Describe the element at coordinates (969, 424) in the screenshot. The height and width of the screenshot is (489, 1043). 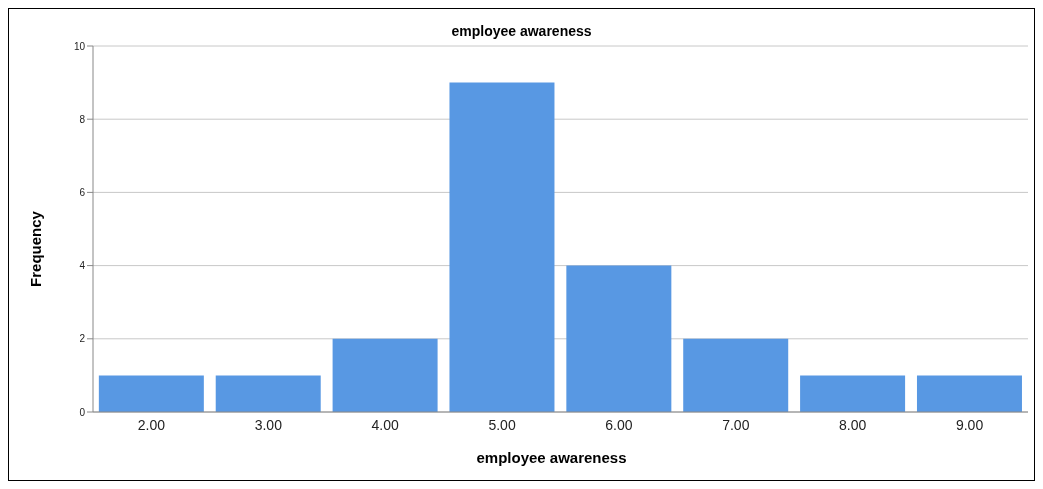
I see `x-tick-label: 9.00` at that location.